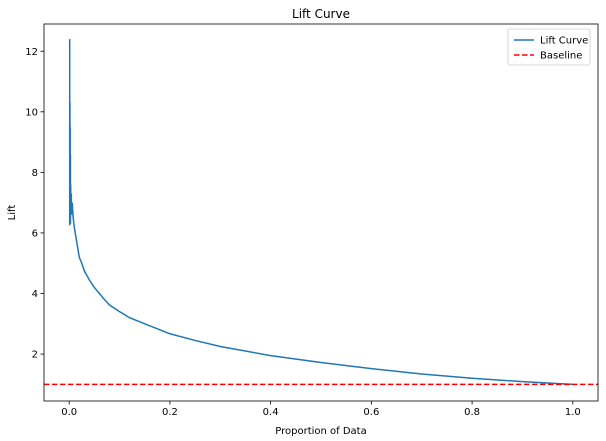  What do you see at coordinates (35, 355) in the screenshot?
I see `y-tick-label: 2` at bounding box center [35, 355].